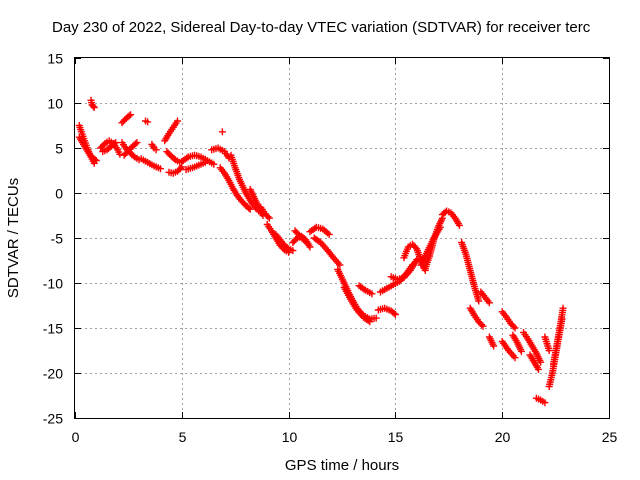 This screenshot has width=640, height=480. I want to click on y-axis-title: SDTVAR / TECUs, so click(13, 238).